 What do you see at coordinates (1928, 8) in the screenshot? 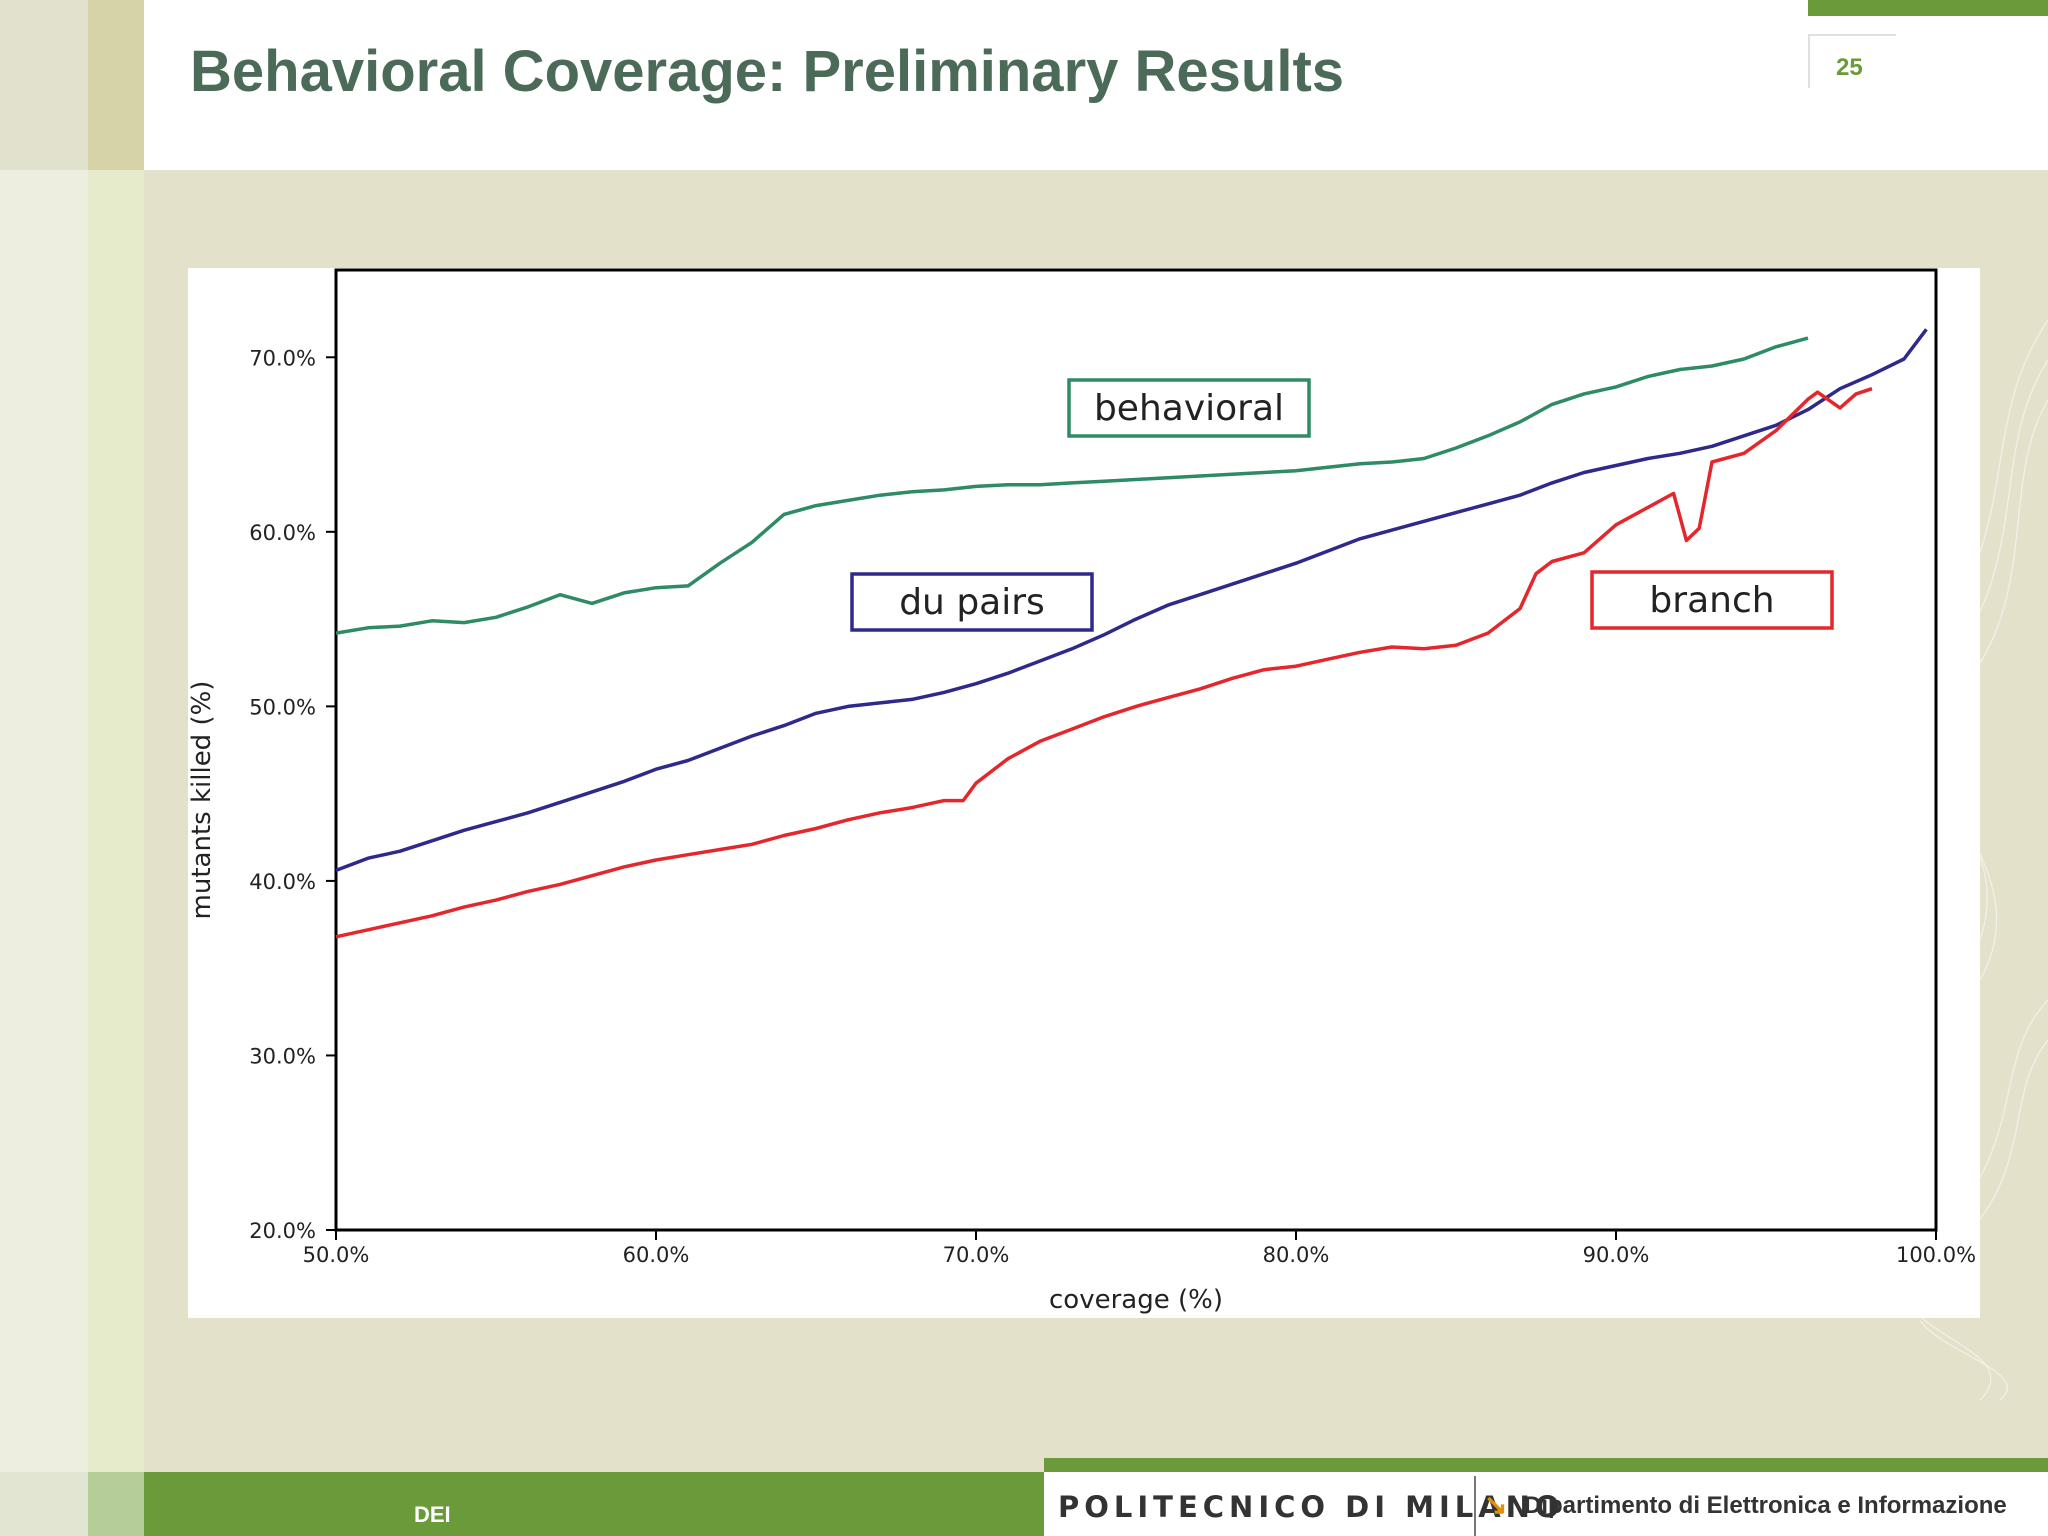
I see `top-accent-bar` at bounding box center [1928, 8].